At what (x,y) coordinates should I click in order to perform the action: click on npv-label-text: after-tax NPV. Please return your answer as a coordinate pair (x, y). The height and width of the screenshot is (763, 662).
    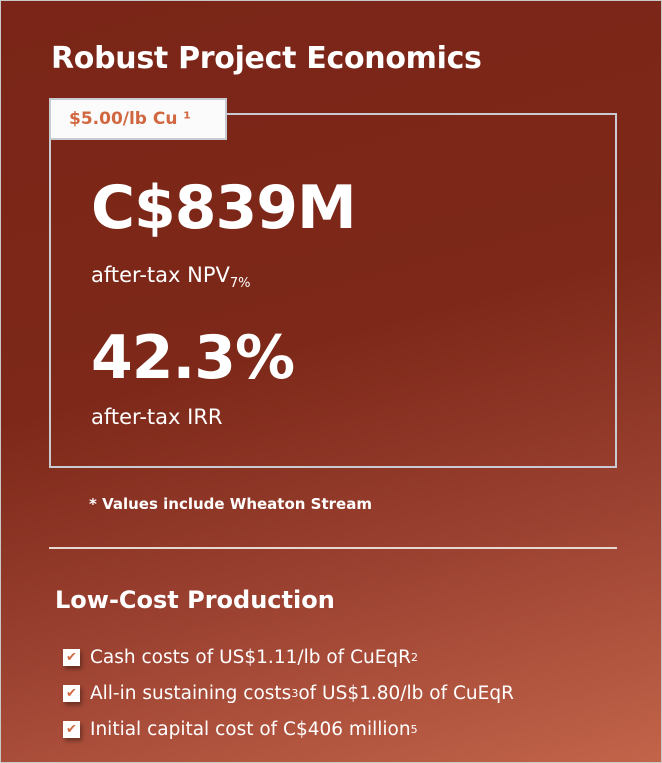
    Looking at the image, I should click on (160, 275).